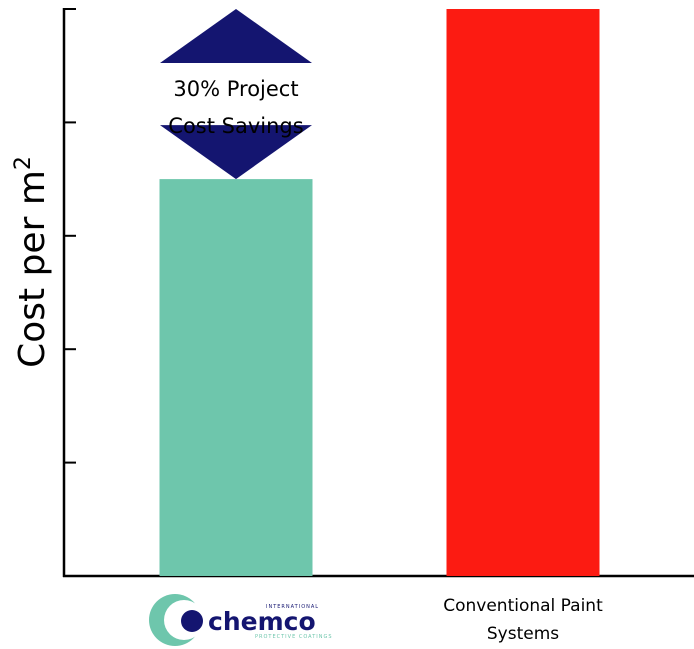  Describe the element at coordinates (235, 126) in the screenshot. I see `annotation-line-2: Cost Savings` at that location.